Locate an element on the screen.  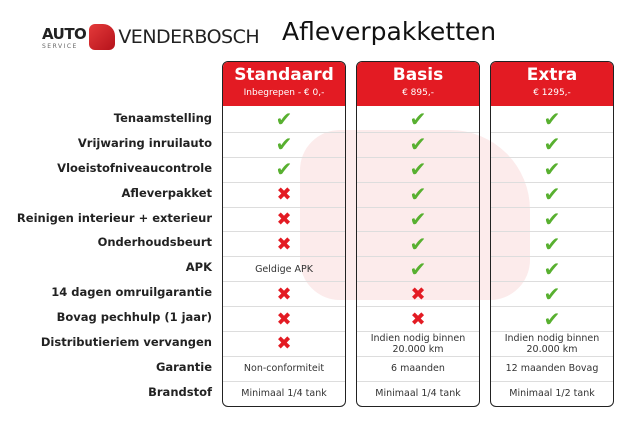
package-name: Basis is located at coordinates (418, 75).